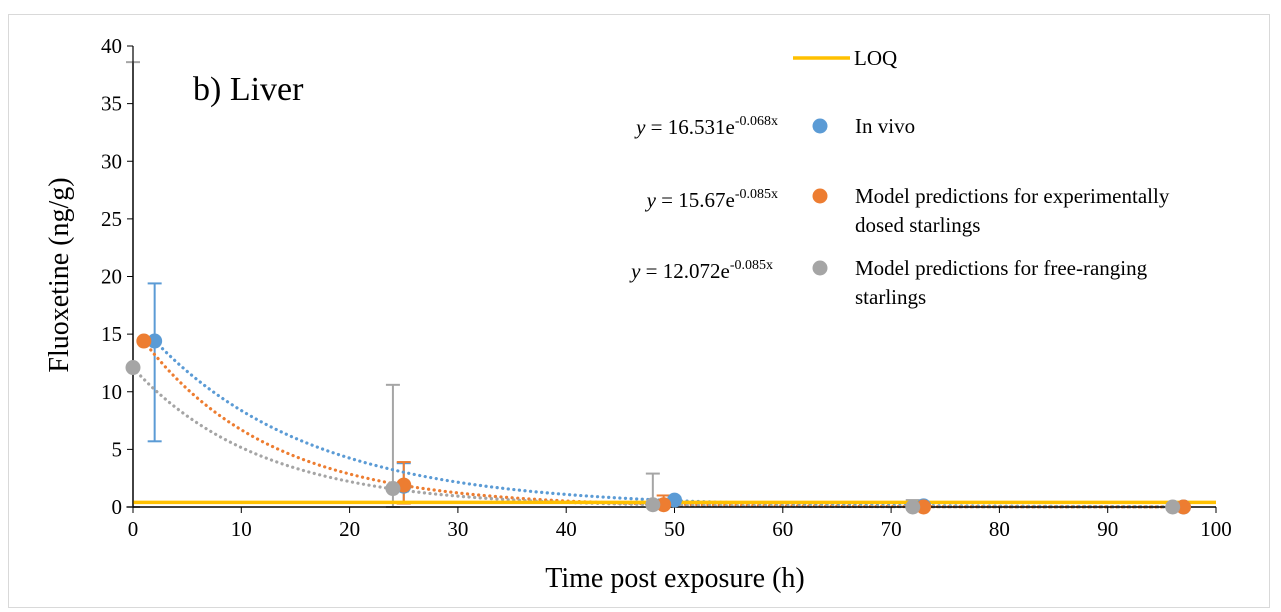 The height and width of the screenshot is (612, 1281). Describe the element at coordinates (1107, 529) in the screenshot. I see `x-tick-label: 90` at that location.